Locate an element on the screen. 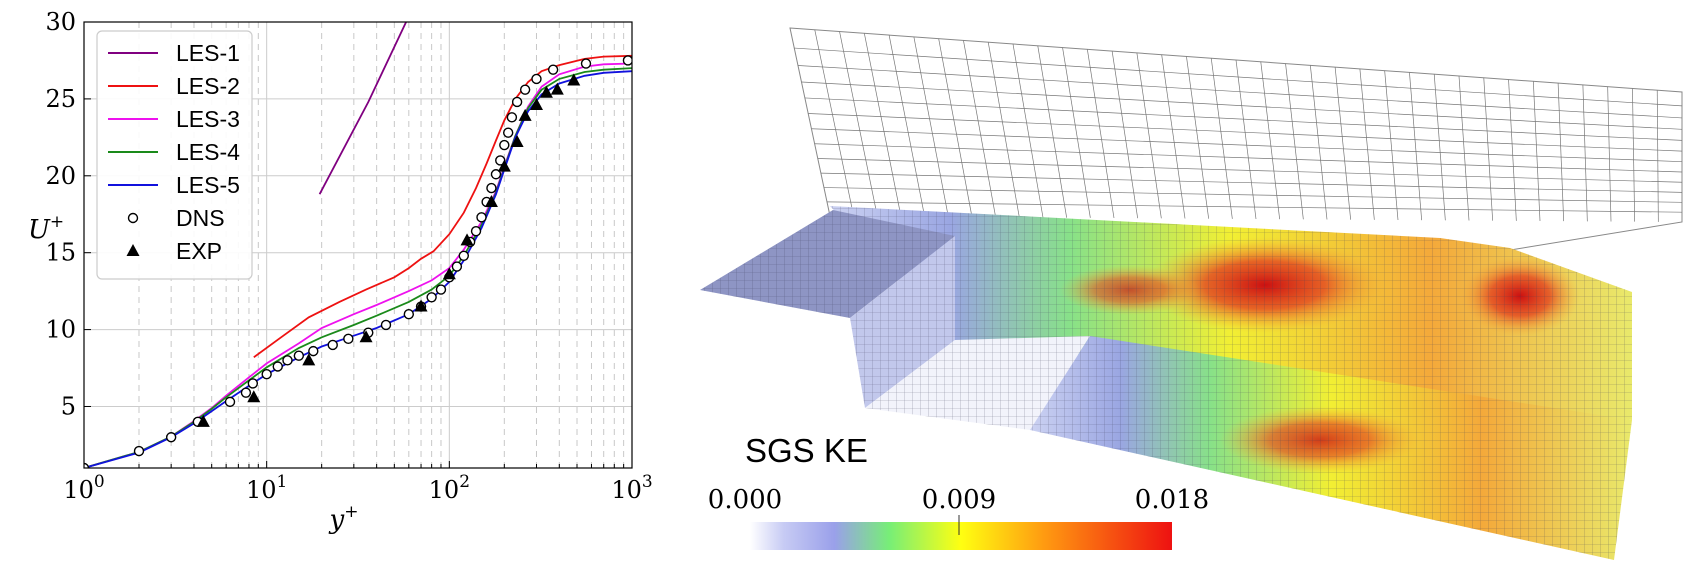 The height and width of the screenshot is (578, 1697). legend-label-les-1: LES-1 is located at coordinates (208, 53).